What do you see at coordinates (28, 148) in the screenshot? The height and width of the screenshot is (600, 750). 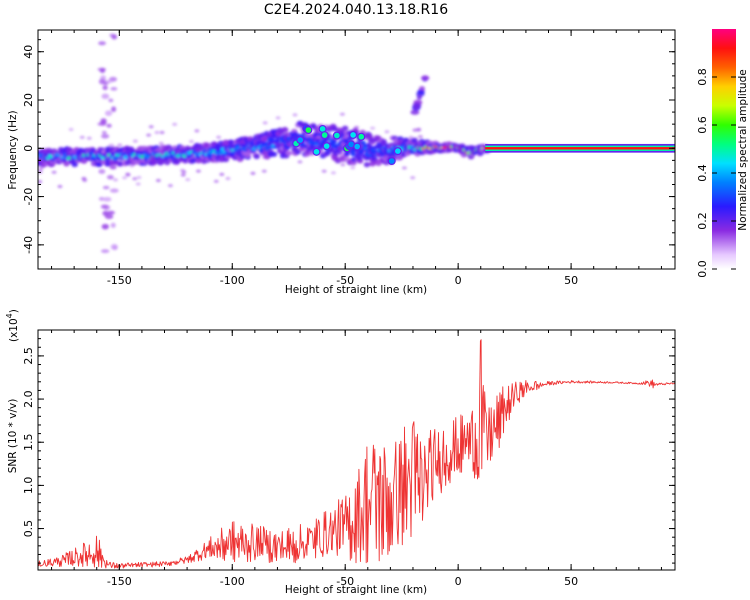 I see `spectrogram-y-tick-label: 0` at bounding box center [28, 148].